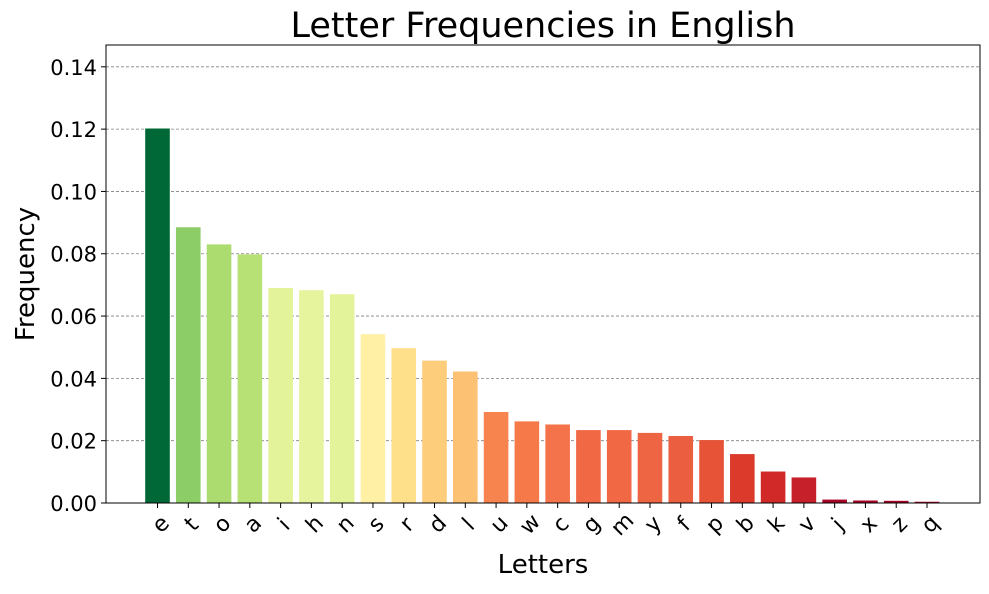 Image resolution: width=989 pixels, height=594 pixels. What do you see at coordinates (434, 431) in the screenshot?
I see `bar-d` at bounding box center [434, 431].